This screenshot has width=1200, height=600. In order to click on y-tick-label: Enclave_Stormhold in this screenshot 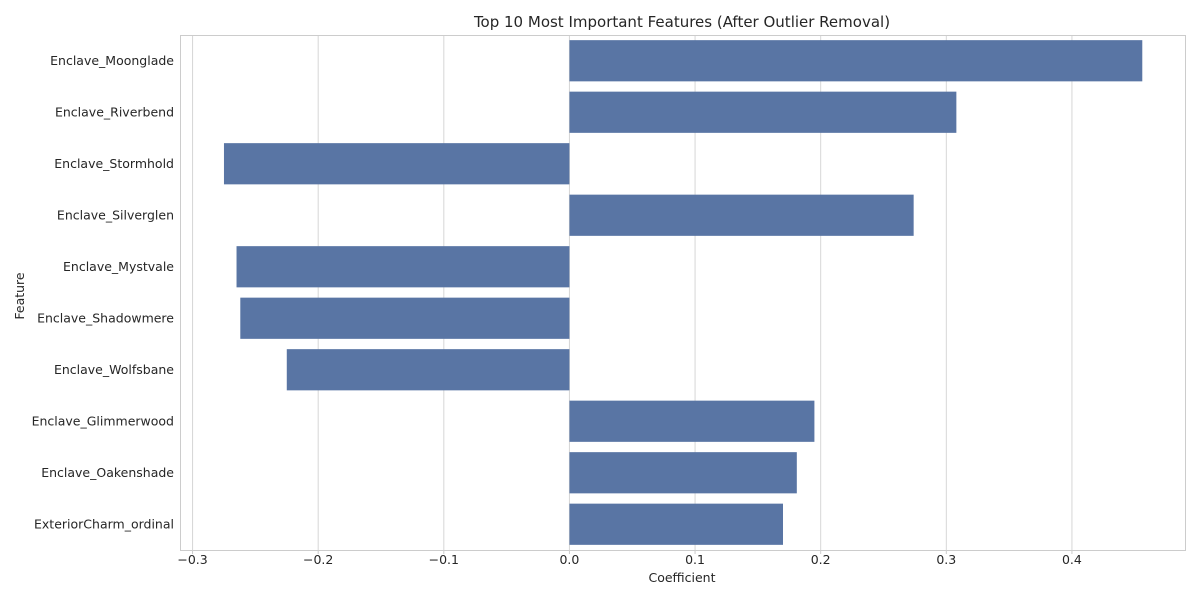, I will do `click(114, 163)`.